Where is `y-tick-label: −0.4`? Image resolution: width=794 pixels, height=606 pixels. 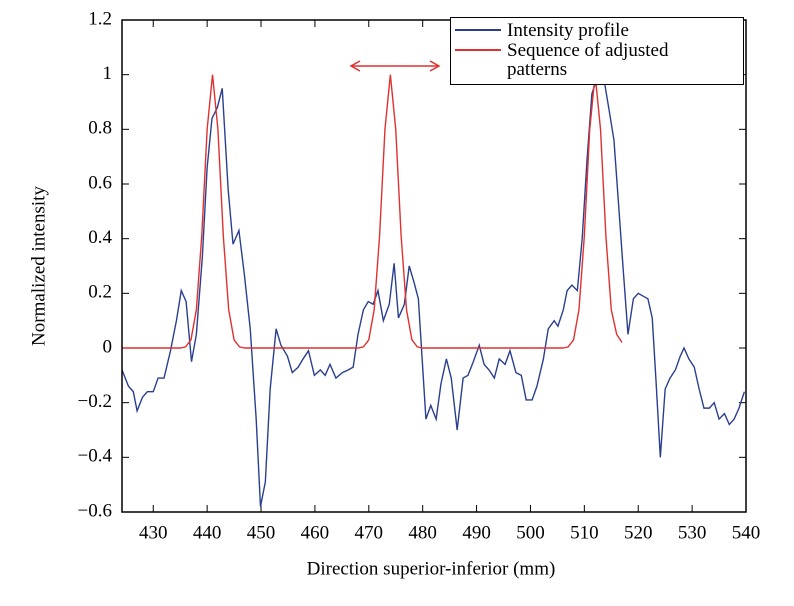
y-tick-label: −0.4 is located at coordinates (95, 456).